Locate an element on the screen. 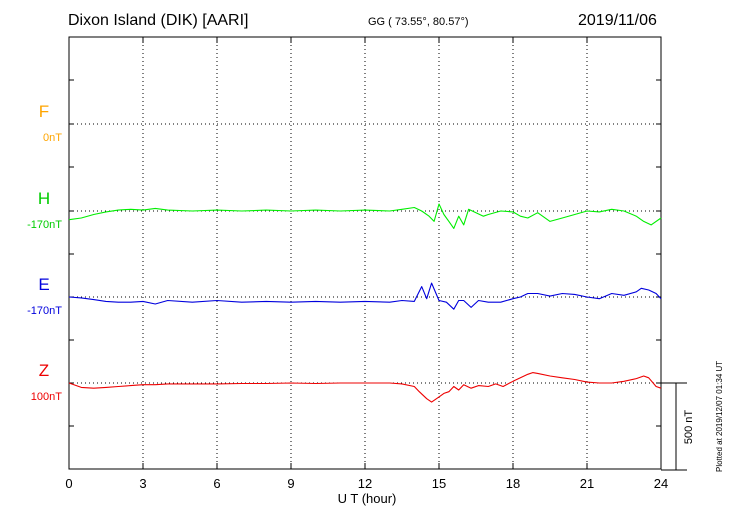 This screenshot has width=730, height=520. x-tick-label: 21 is located at coordinates (587, 483).